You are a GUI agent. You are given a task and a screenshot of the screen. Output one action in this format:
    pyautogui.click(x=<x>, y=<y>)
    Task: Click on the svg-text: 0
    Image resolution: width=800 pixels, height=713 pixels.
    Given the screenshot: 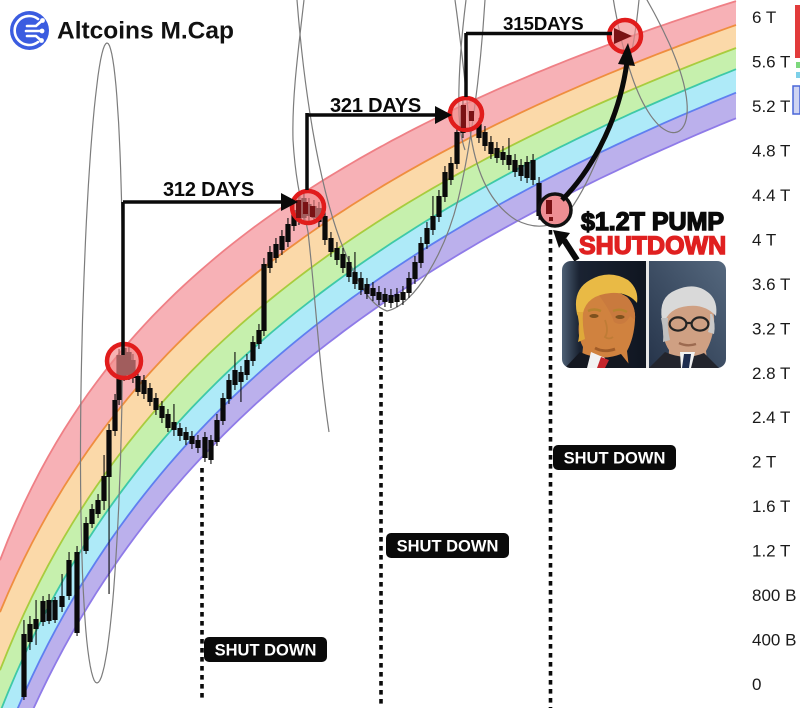 What is the action you would take?
    pyautogui.click(x=756, y=684)
    